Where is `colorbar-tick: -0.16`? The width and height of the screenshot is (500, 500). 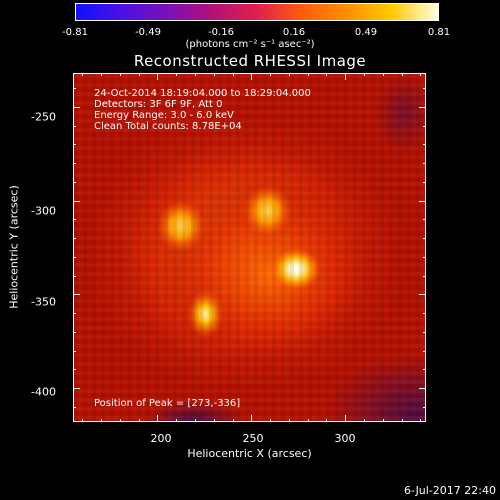 colorbar-tick: -0.16 is located at coordinates (221, 32).